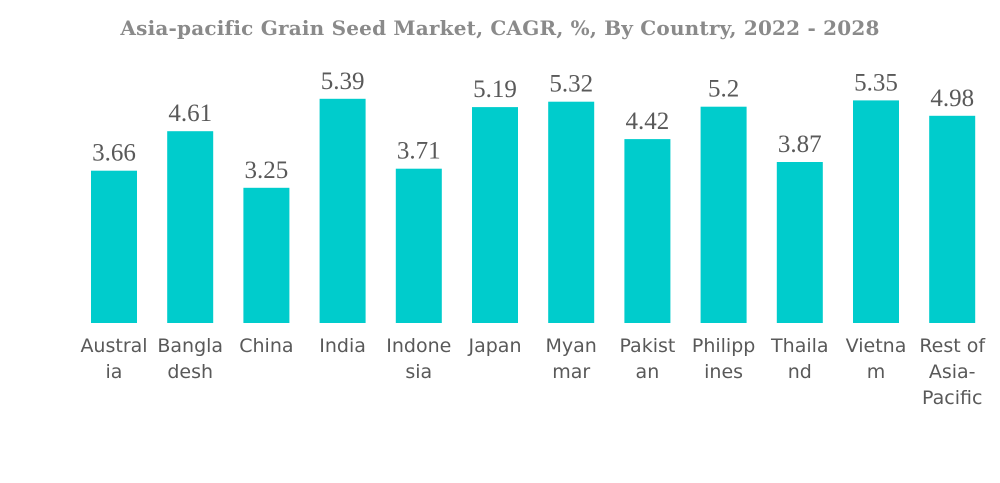 The width and height of the screenshot is (1000, 483). What do you see at coordinates (723, 372) in the screenshot?
I see `category-label: ines` at bounding box center [723, 372].